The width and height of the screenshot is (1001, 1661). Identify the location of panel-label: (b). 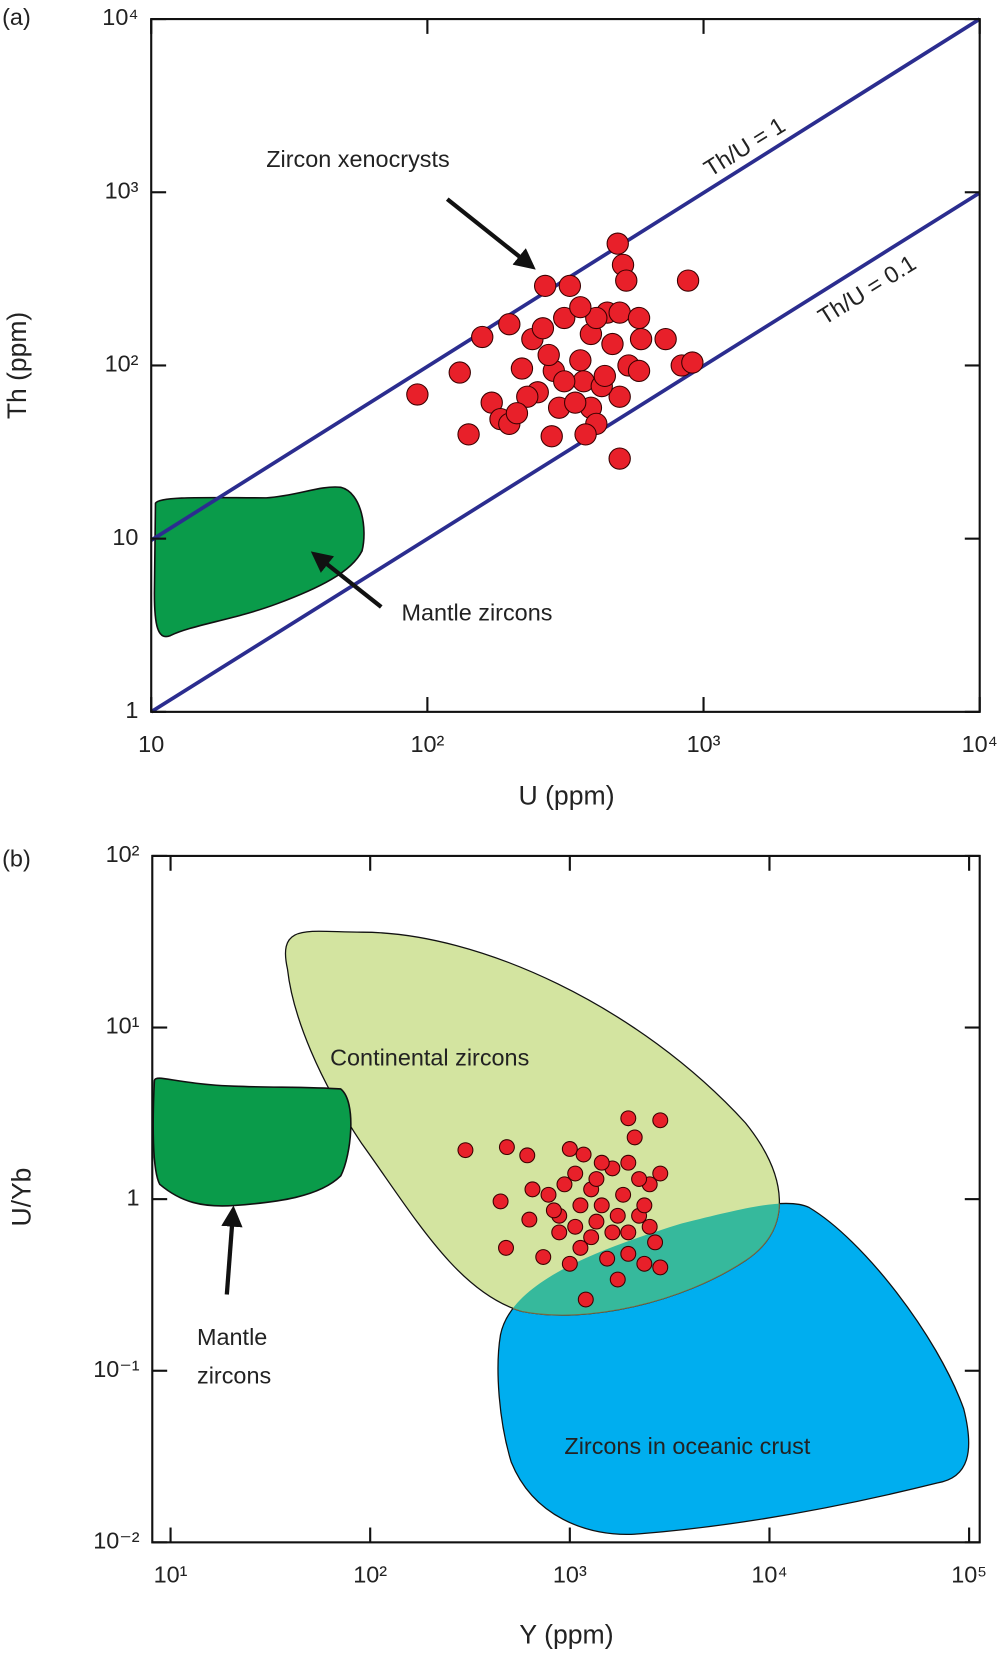
(16, 858).